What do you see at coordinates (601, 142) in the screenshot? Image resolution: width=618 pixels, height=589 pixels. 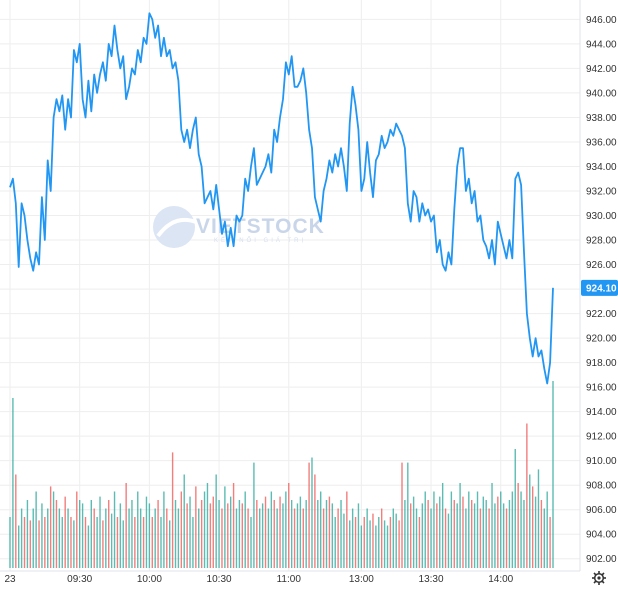 I see `y-tick-label: 936.00` at bounding box center [601, 142].